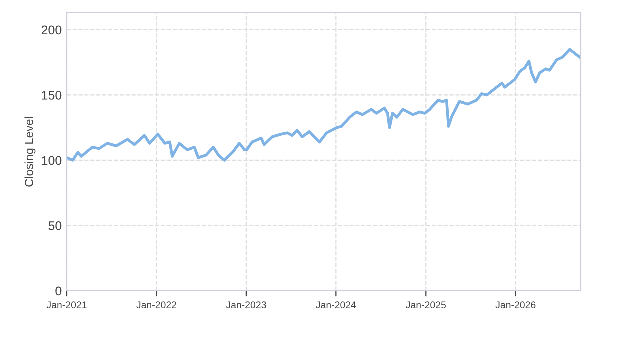  I want to click on y-tick-label: 150, so click(52, 95).